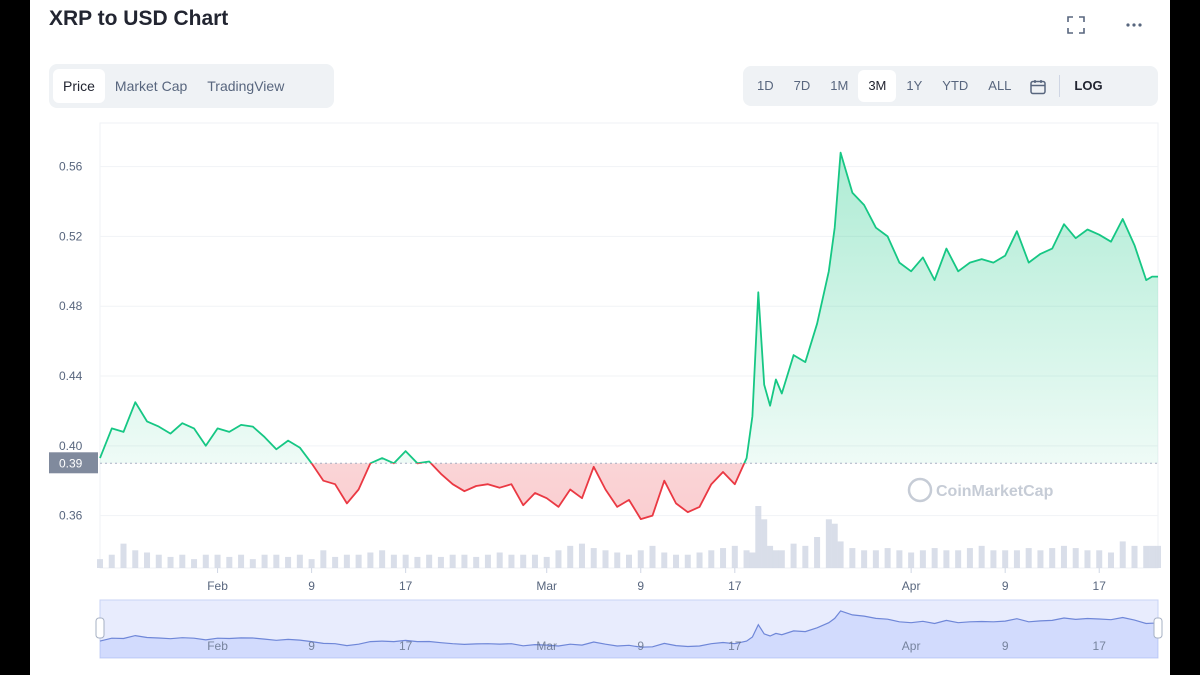 This screenshot has width=1200, height=675. Describe the element at coordinates (246, 86) in the screenshot. I see `tab-tradingview: TradingView` at that location.